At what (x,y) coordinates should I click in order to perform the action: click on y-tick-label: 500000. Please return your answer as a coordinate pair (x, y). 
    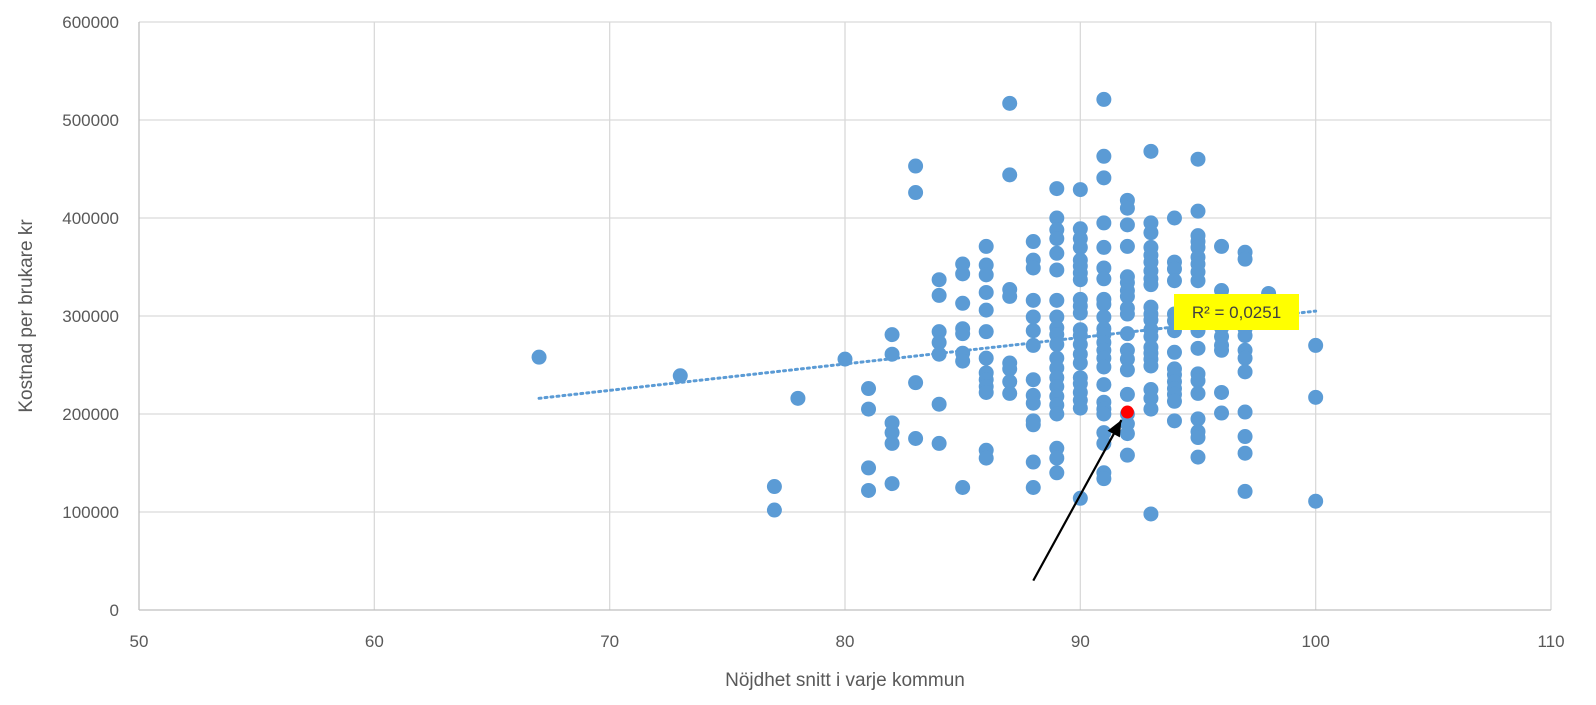
    Looking at the image, I should click on (90, 120).